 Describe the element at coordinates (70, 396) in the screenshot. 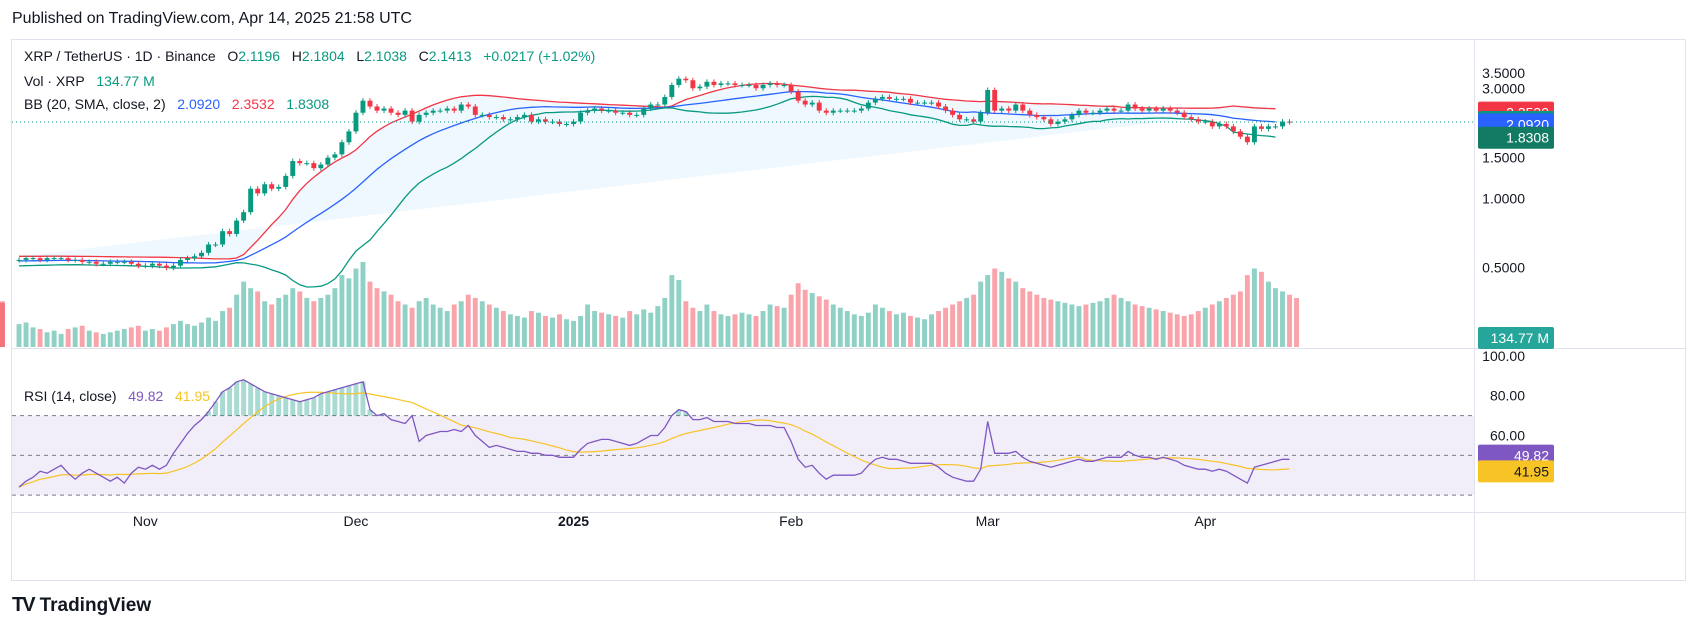

I see `legend-rsi-label: RSI (14, close)` at that location.